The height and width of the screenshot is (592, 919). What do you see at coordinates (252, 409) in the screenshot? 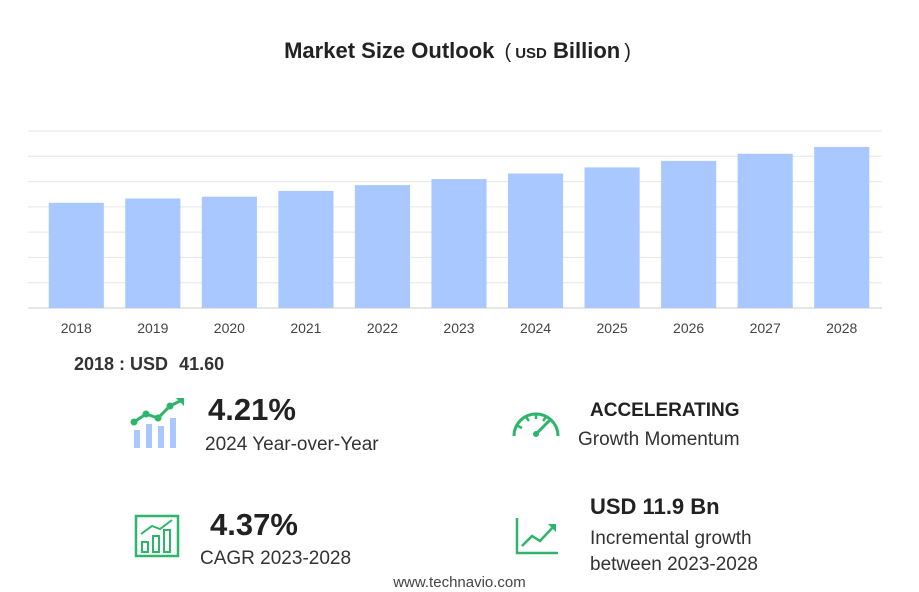
I see `yoy-value: 4.21%` at bounding box center [252, 409].